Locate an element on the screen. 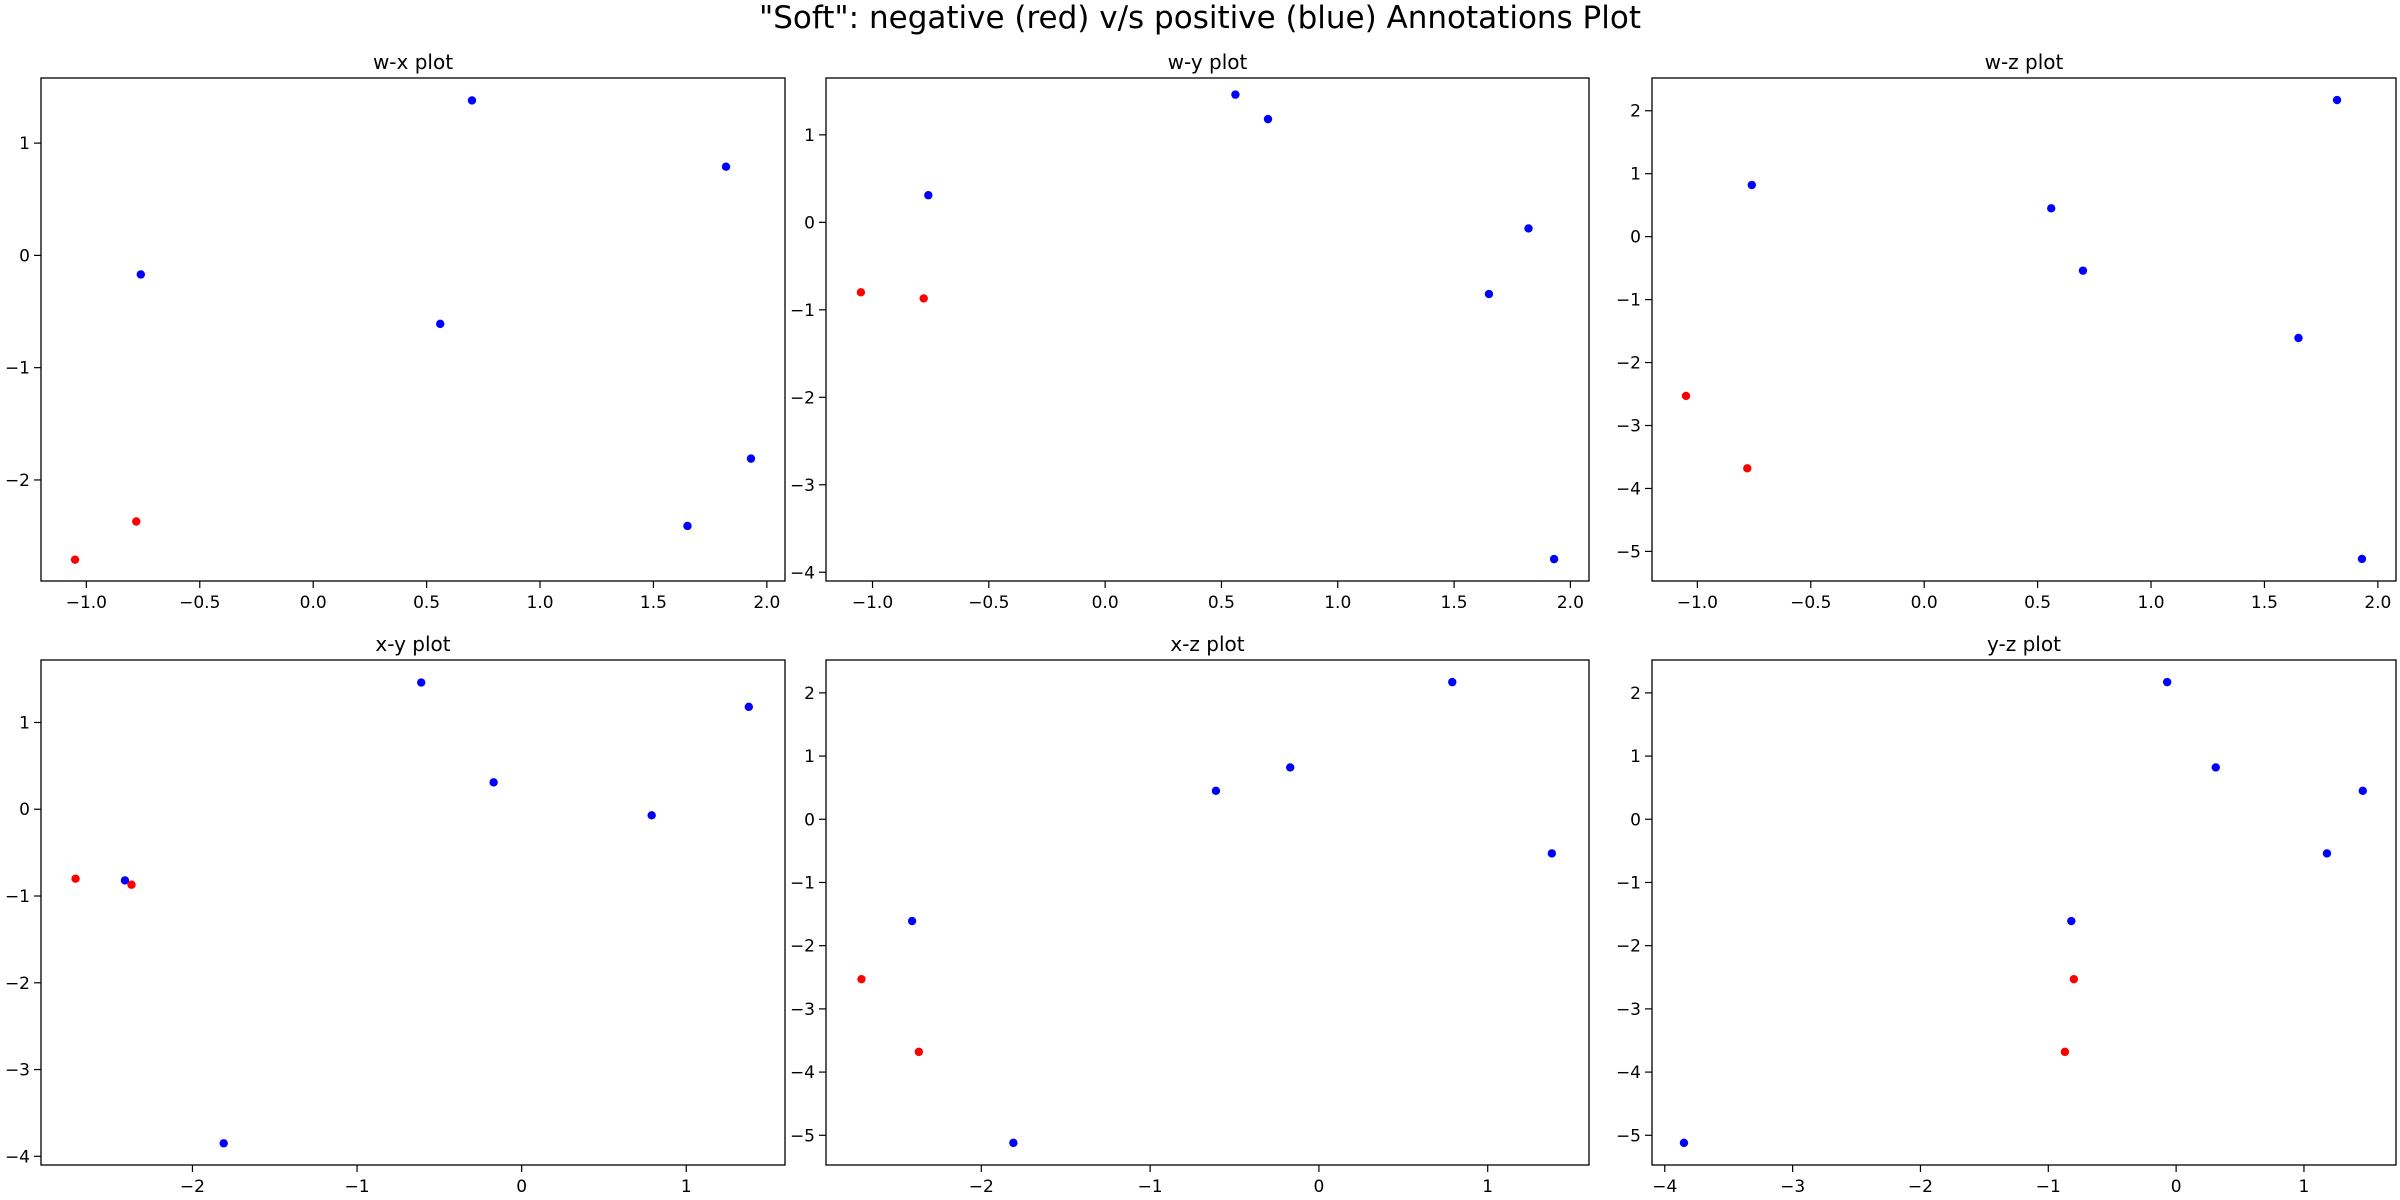 This screenshot has width=2400, height=1200. w-x-xtick-label-0: −1.0 is located at coordinates (86, 603).